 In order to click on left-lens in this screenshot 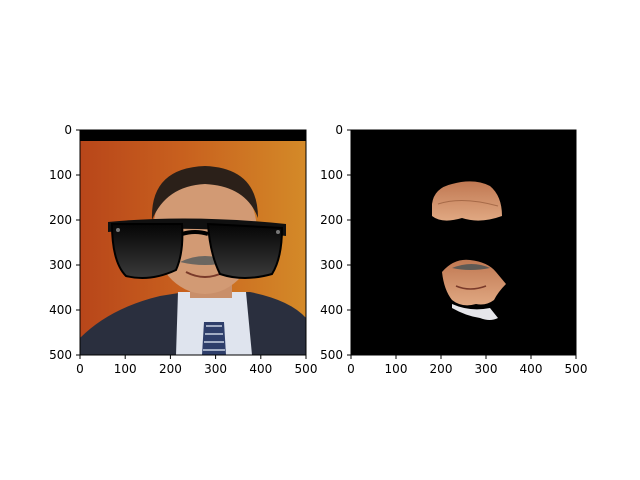, I will do `click(147, 251)`.